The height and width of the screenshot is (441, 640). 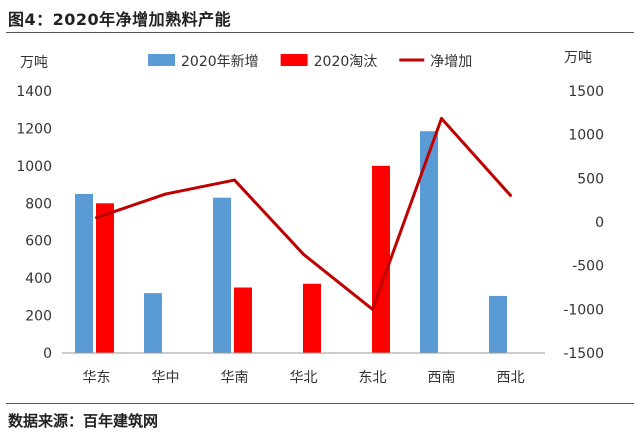 What do you see at coordinates (583, 206) in the screenshot?
I see `right-axis: 万吨 -1500 -1000 -500 0 500 1000 1500` at bounding box center [583, 206].